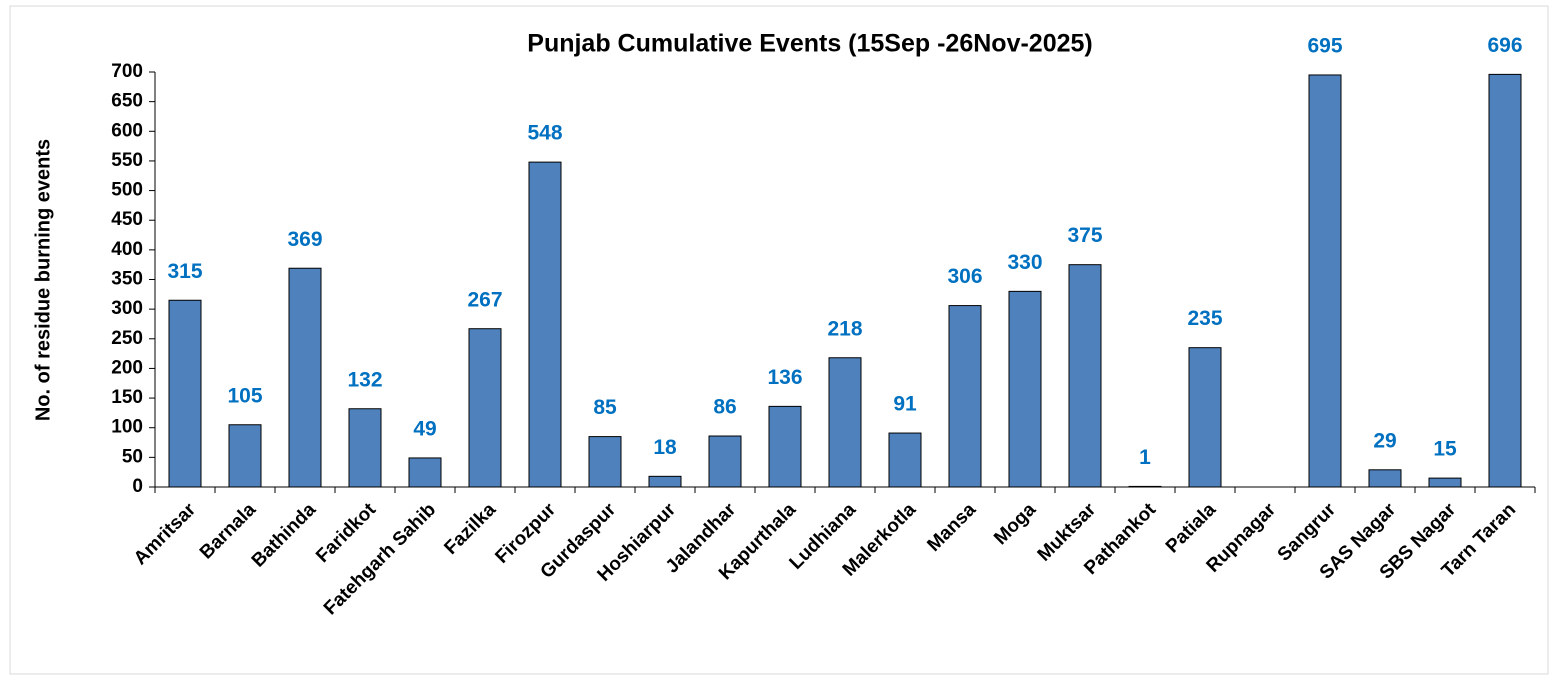  Describe the element at coordinates (784, 377) in the screenshot. I see `data-label: 136` at that location.